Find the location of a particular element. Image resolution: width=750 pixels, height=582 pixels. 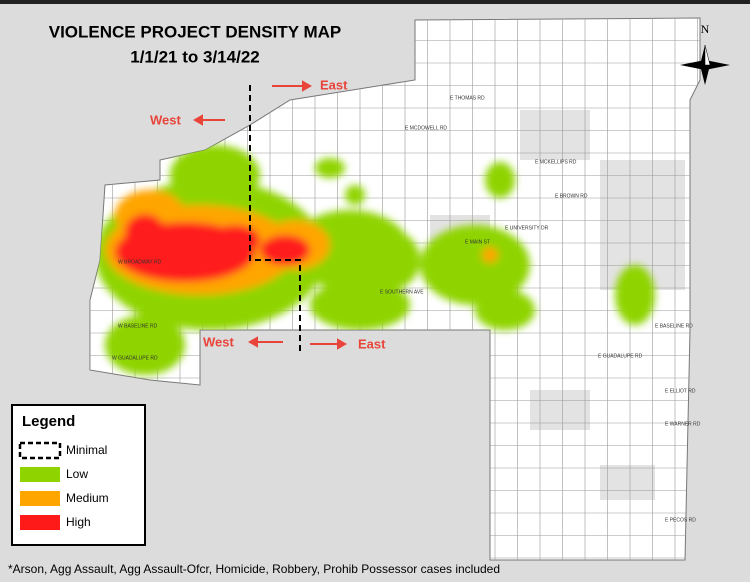

minimal-boundary is located at coordinates (275, 220).